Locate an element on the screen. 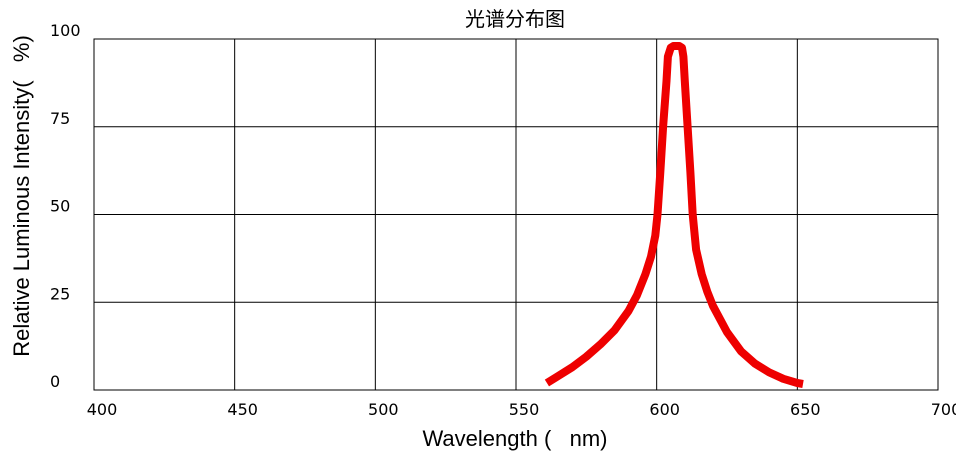 The image size is (956, 459). y-tick-label: 0 is located at coordinates (55, 381).